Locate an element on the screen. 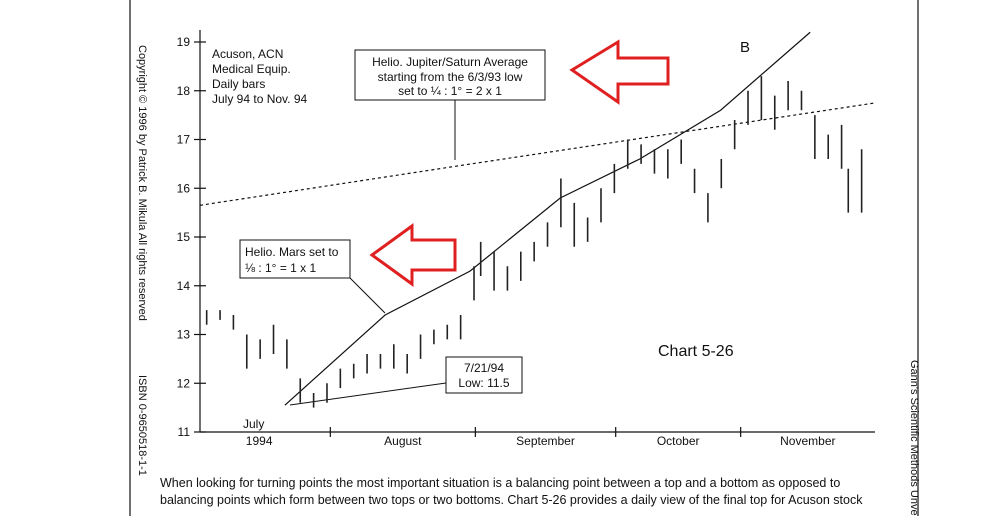 This screenshot has width=1000, height=521. chart-label: Chart 5-26 is located at coordinates (696, 351).